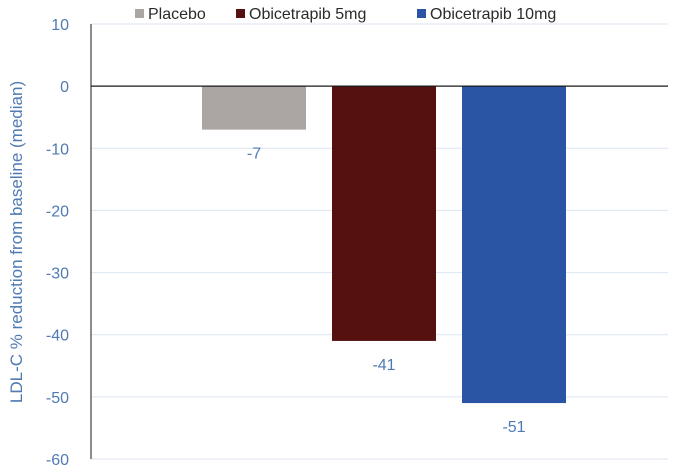 The image size is (674, 473). I want to click on data-label: -51, so click(513, 427).